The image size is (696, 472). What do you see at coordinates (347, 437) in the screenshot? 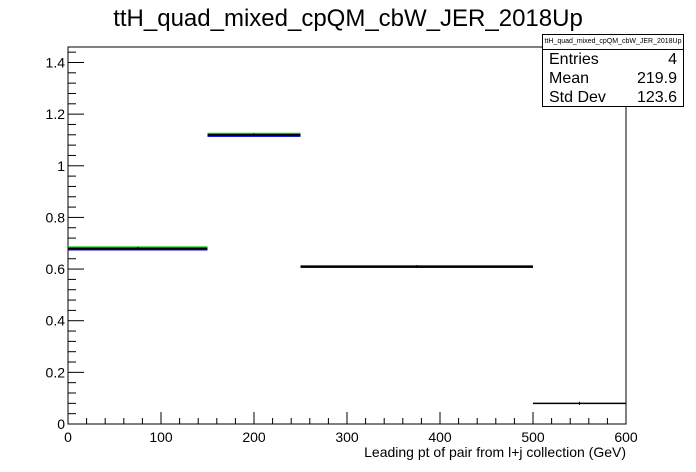
I see `x-tick-label: 300` at bounding box center [347, 437].